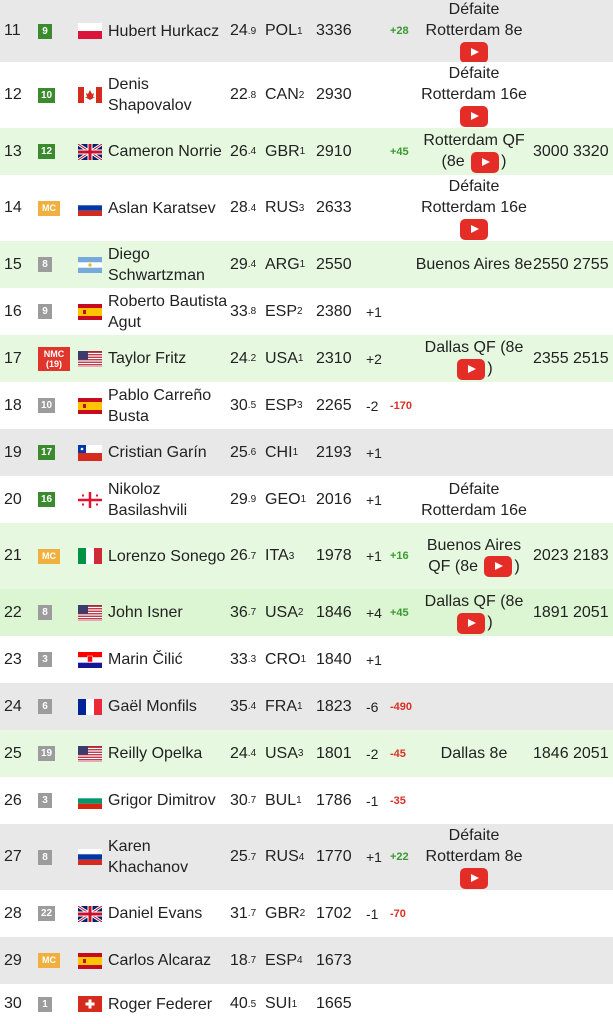  I want to click on player-name-link: Denis Shapovalov, so click(150, 95).